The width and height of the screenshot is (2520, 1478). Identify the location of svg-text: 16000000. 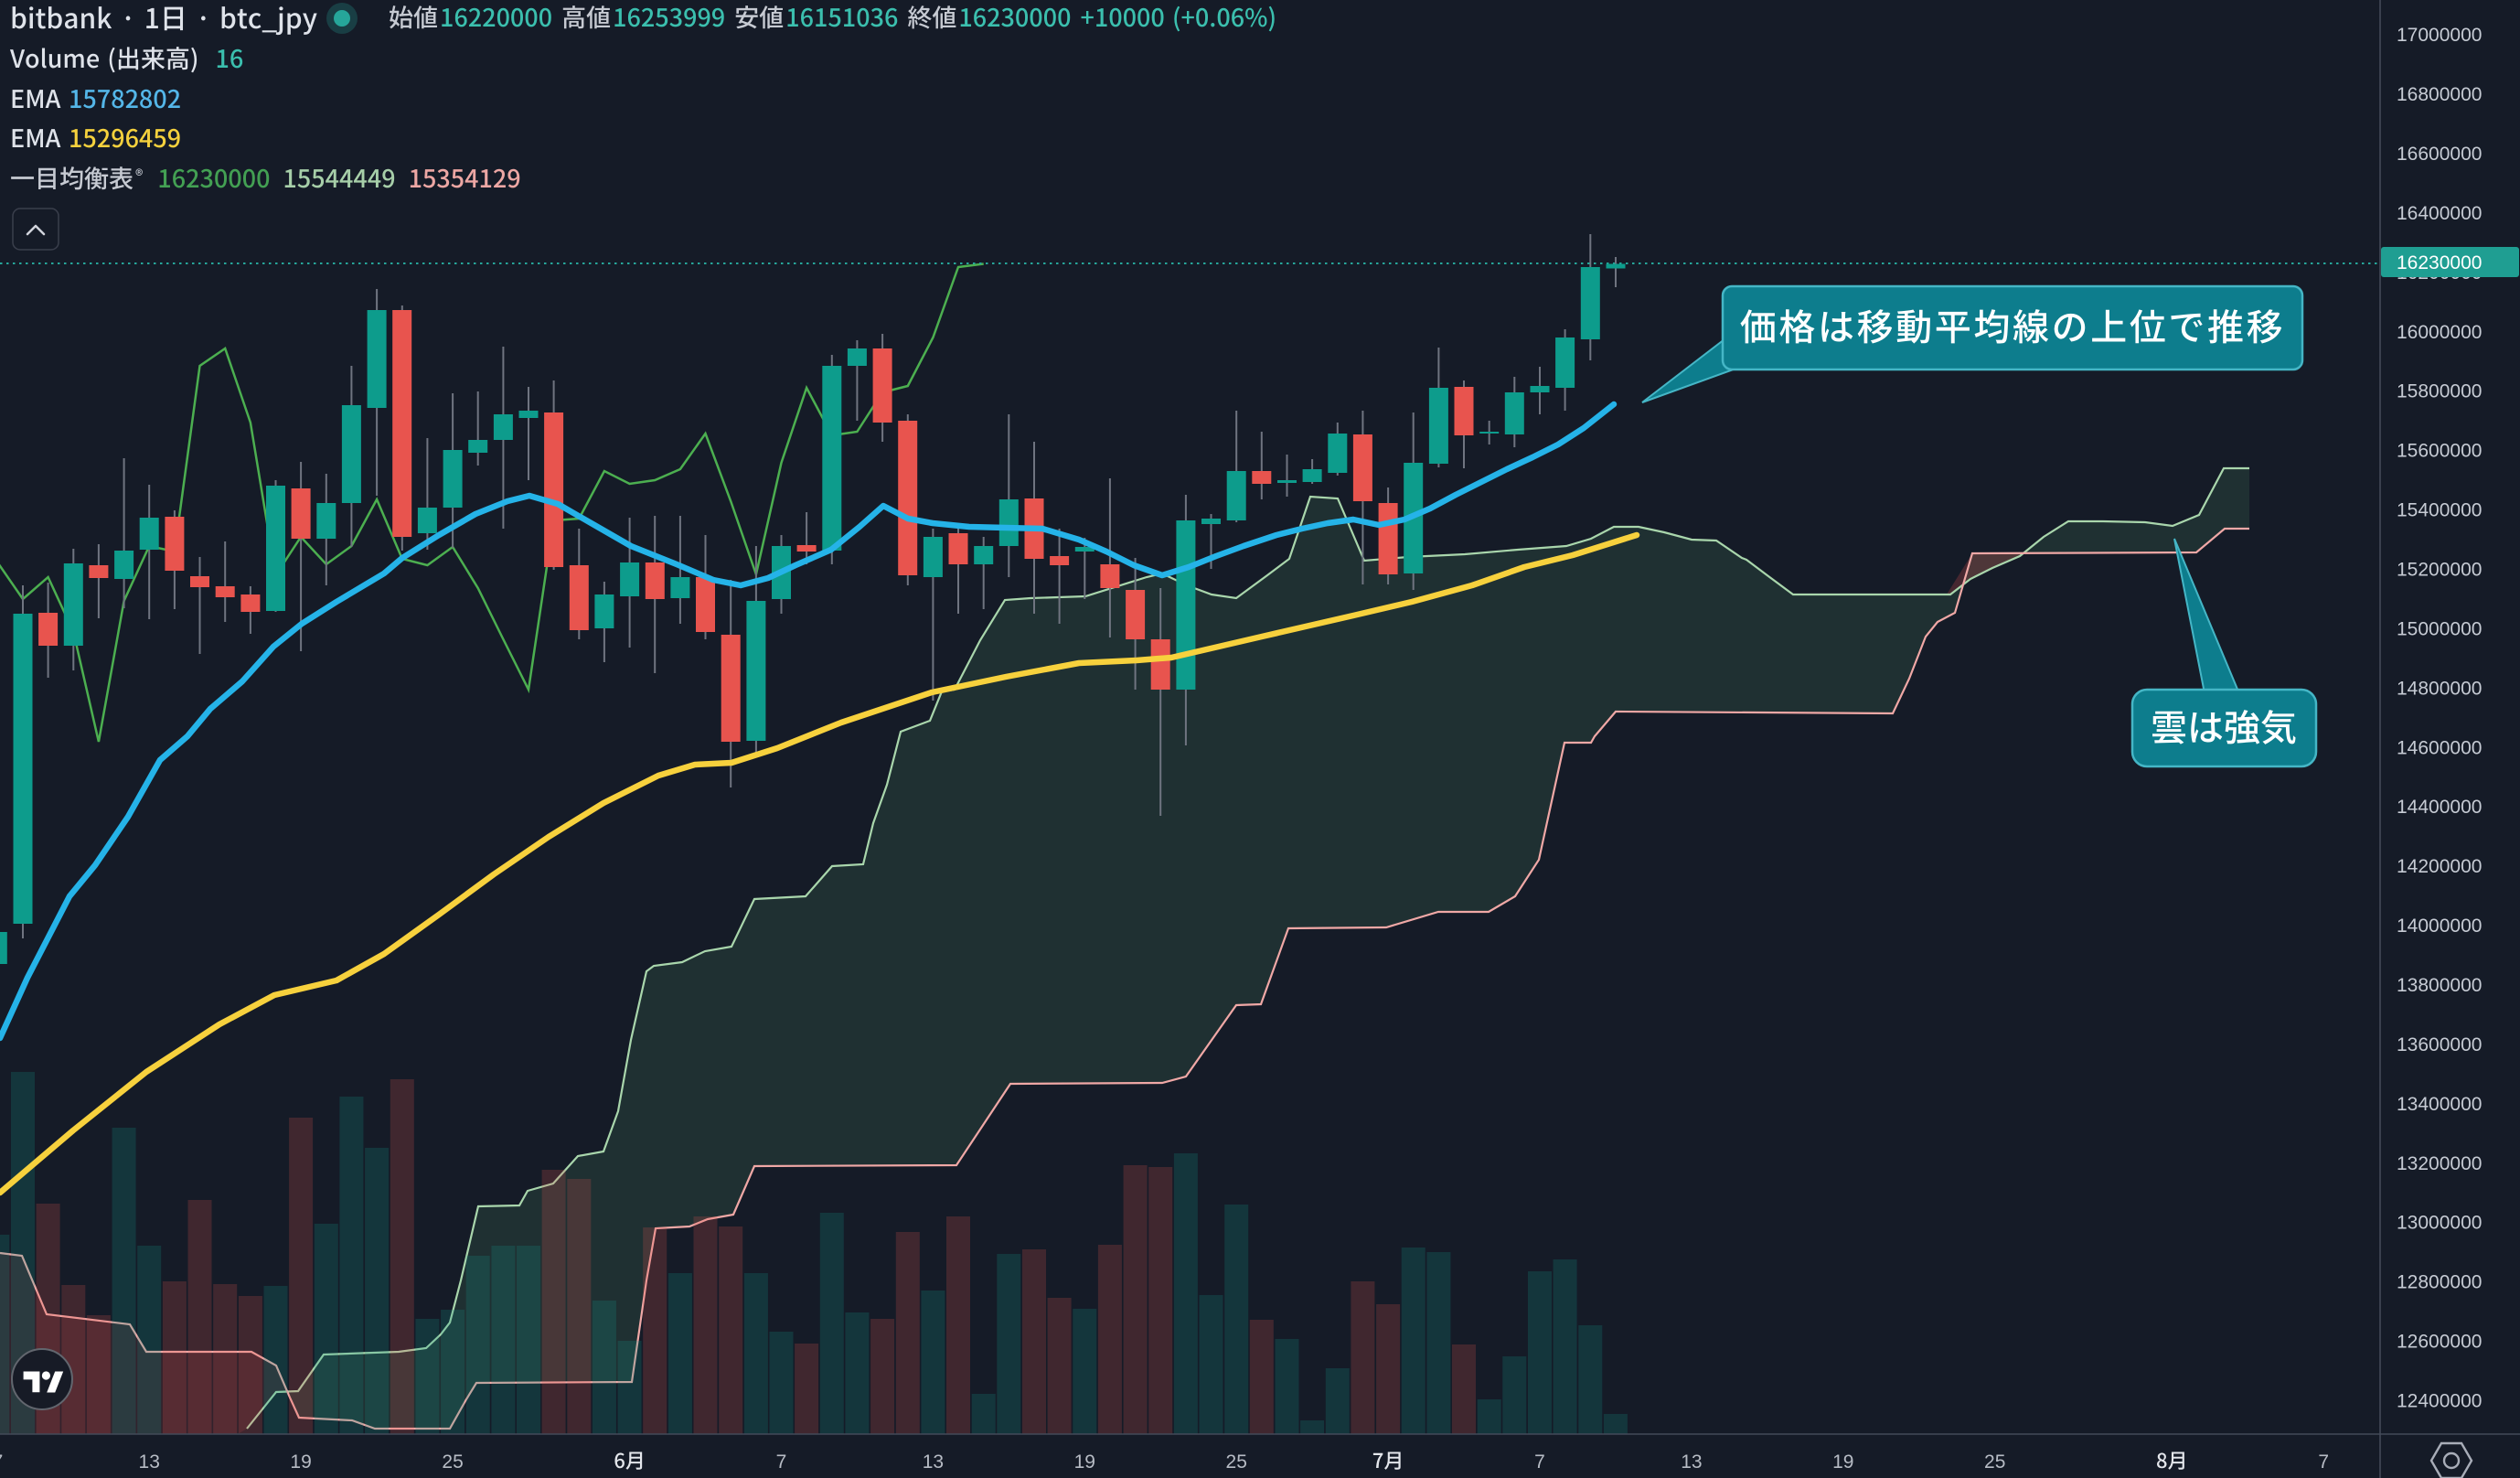
(2439, 333).